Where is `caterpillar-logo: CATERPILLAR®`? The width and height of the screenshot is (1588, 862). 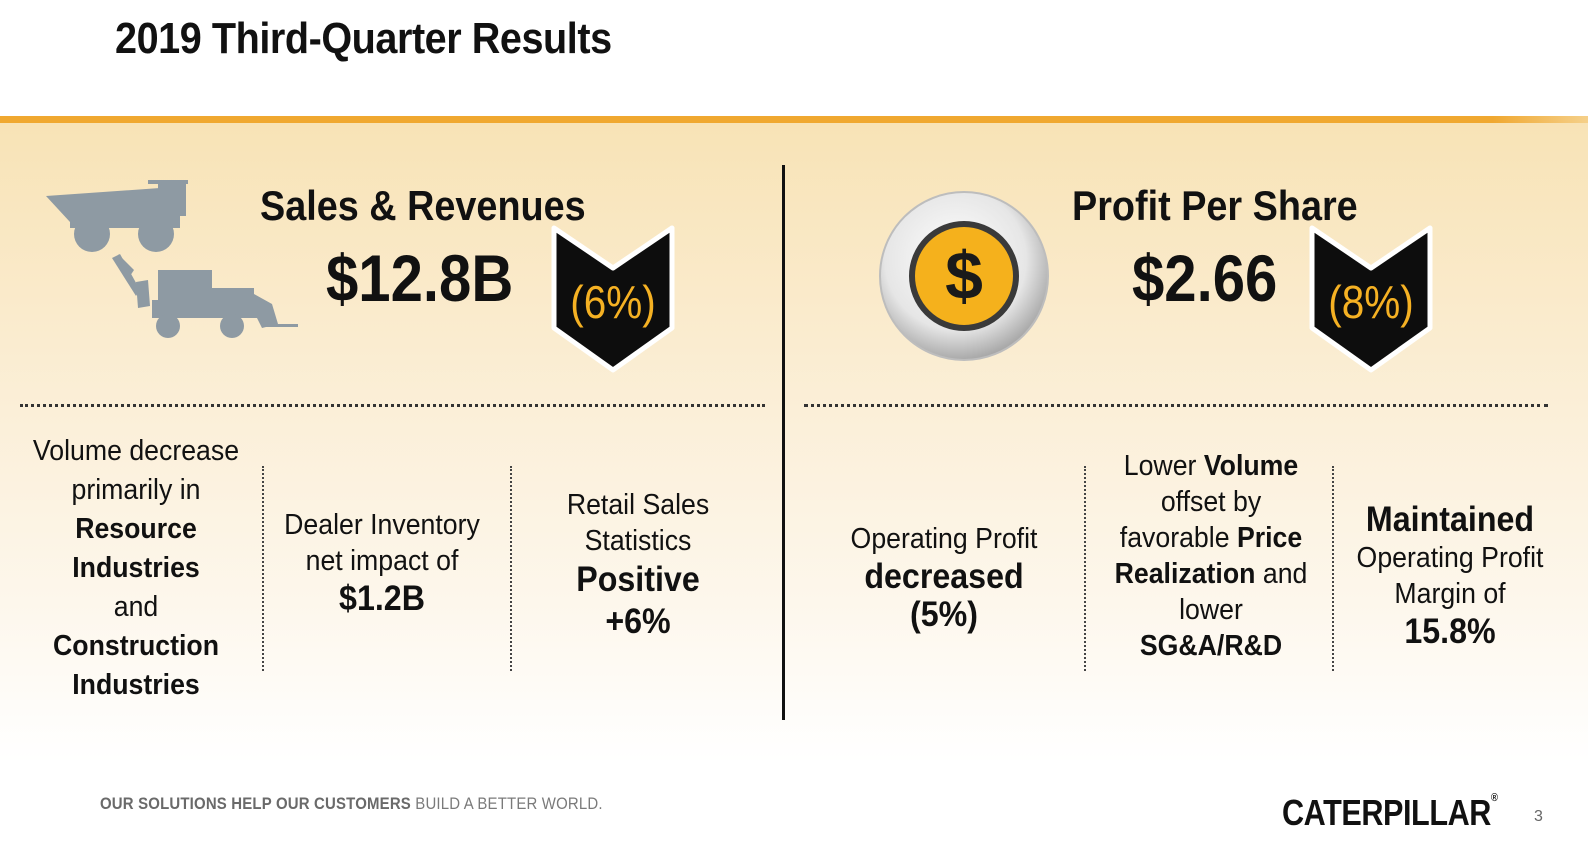
caterpillar-logo: CATERPILLAR® is located at coordinates (1390, 812).